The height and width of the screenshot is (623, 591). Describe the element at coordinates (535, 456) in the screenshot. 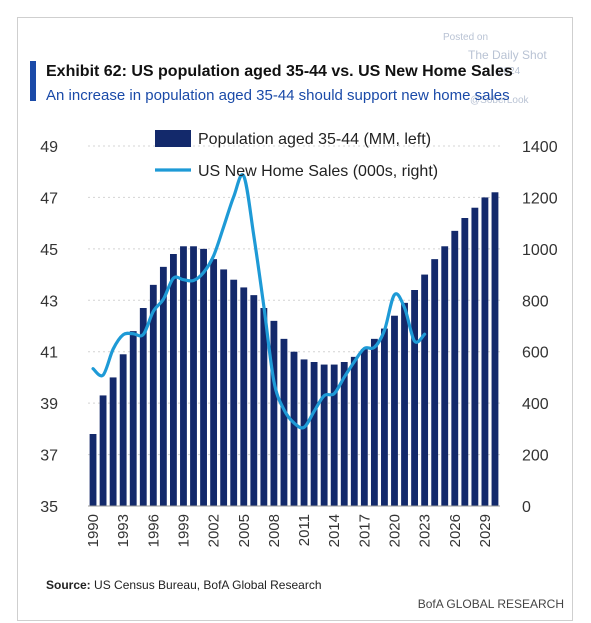

I see `y-right-tick-label: 200` at that location.